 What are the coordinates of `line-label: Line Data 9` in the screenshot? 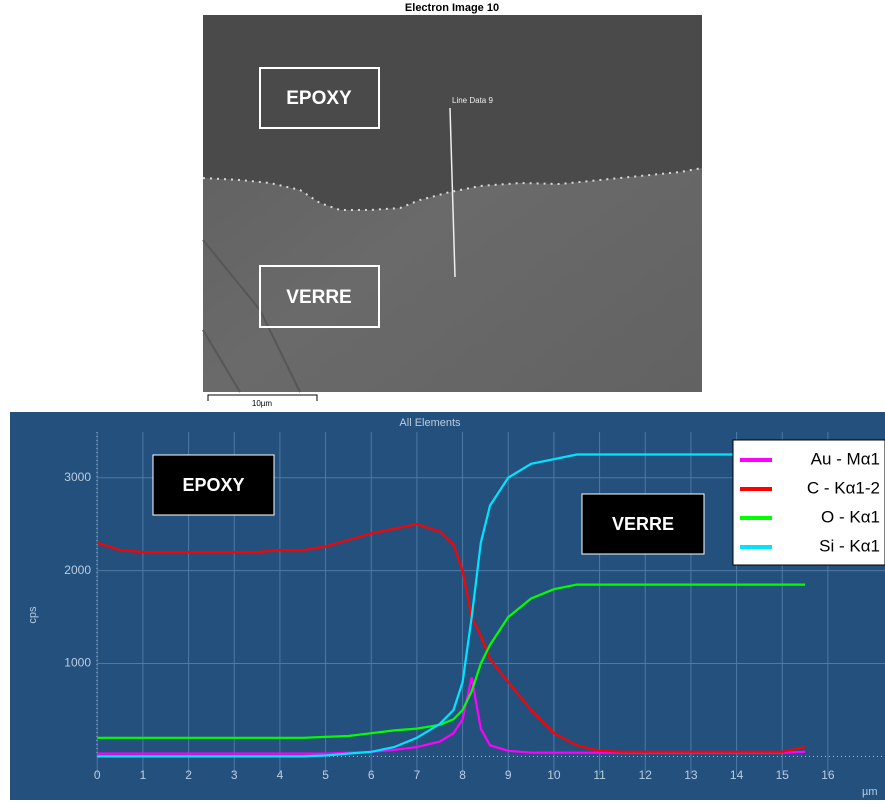 It's located at (472, 100).